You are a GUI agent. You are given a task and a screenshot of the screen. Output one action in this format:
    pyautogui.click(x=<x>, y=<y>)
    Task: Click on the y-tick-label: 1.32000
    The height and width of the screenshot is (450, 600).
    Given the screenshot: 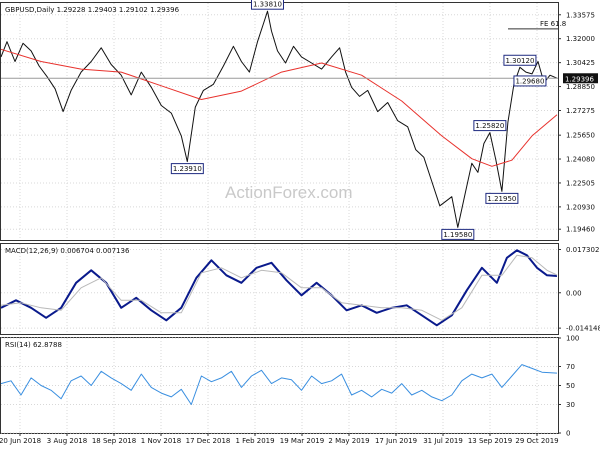 What is the action you would take?
    pyautogui.click(x=580, y=39)
    